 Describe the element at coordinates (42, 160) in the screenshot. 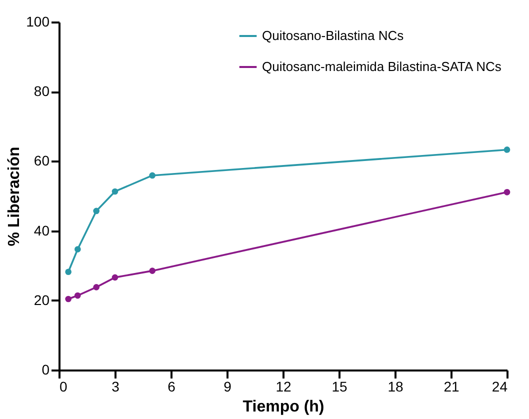

I see `y-tick-label: 60` at that location.